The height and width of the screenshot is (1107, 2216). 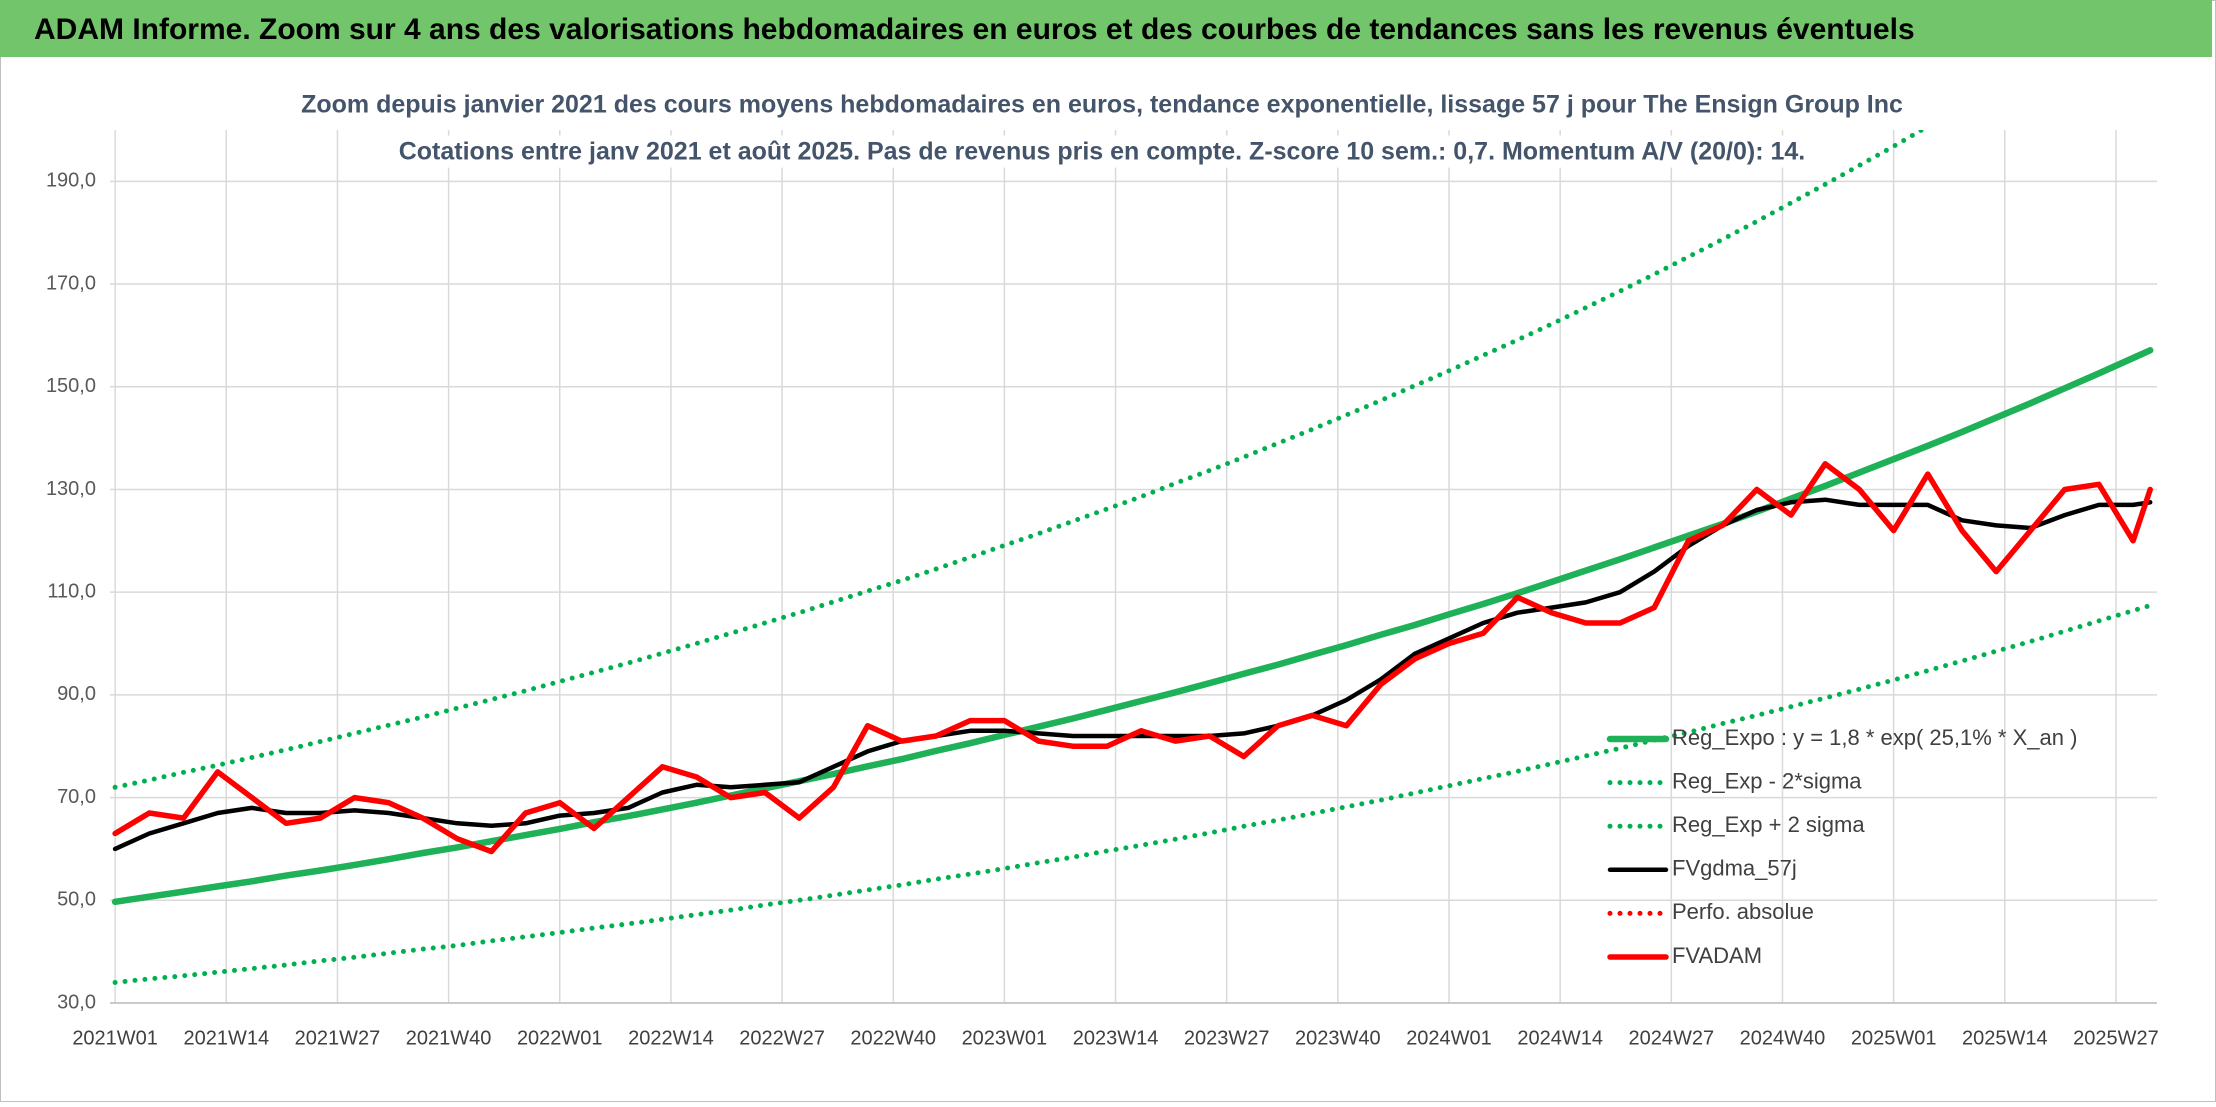 I want to click on y-tick-label: 50,0, so click(x=76, y=900).